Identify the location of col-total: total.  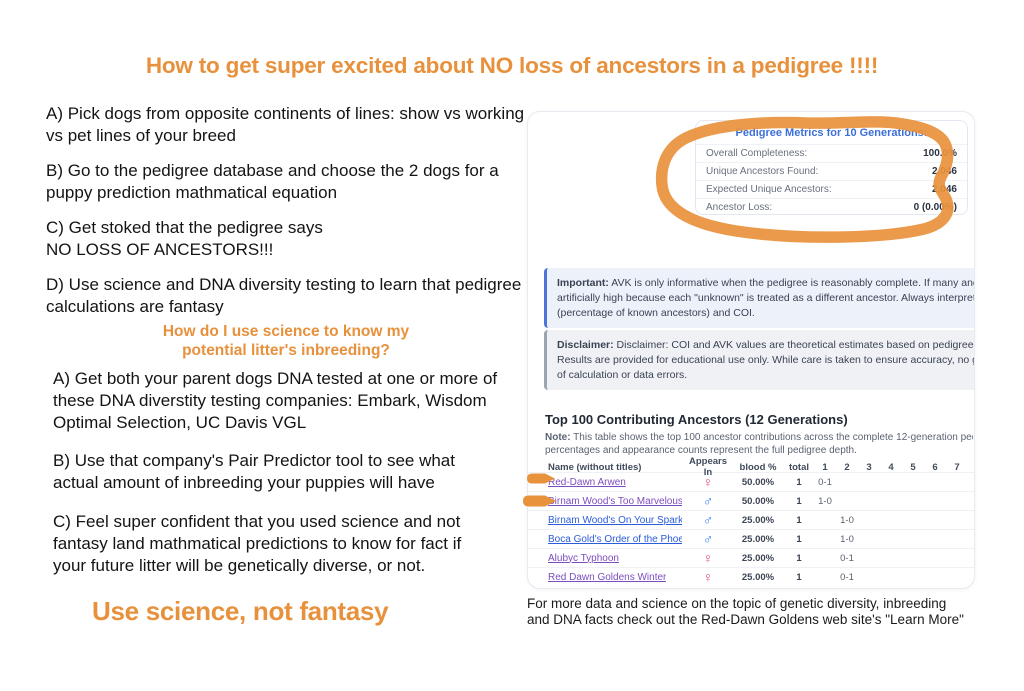
(799, 467).